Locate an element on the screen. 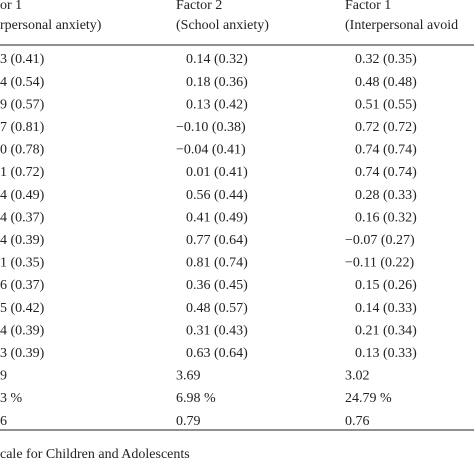  table-cell: −0.04 (0.41) is located at coordinates (211, 150).